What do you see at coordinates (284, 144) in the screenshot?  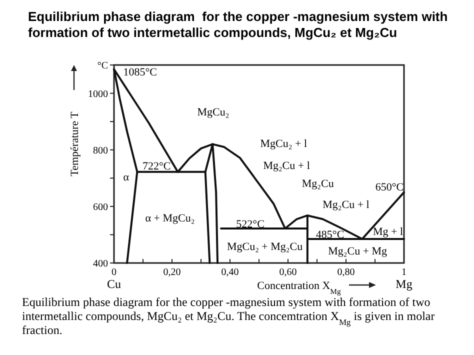 I see `annotation: MgCu₂ + l` at bounding box center [284, 144].